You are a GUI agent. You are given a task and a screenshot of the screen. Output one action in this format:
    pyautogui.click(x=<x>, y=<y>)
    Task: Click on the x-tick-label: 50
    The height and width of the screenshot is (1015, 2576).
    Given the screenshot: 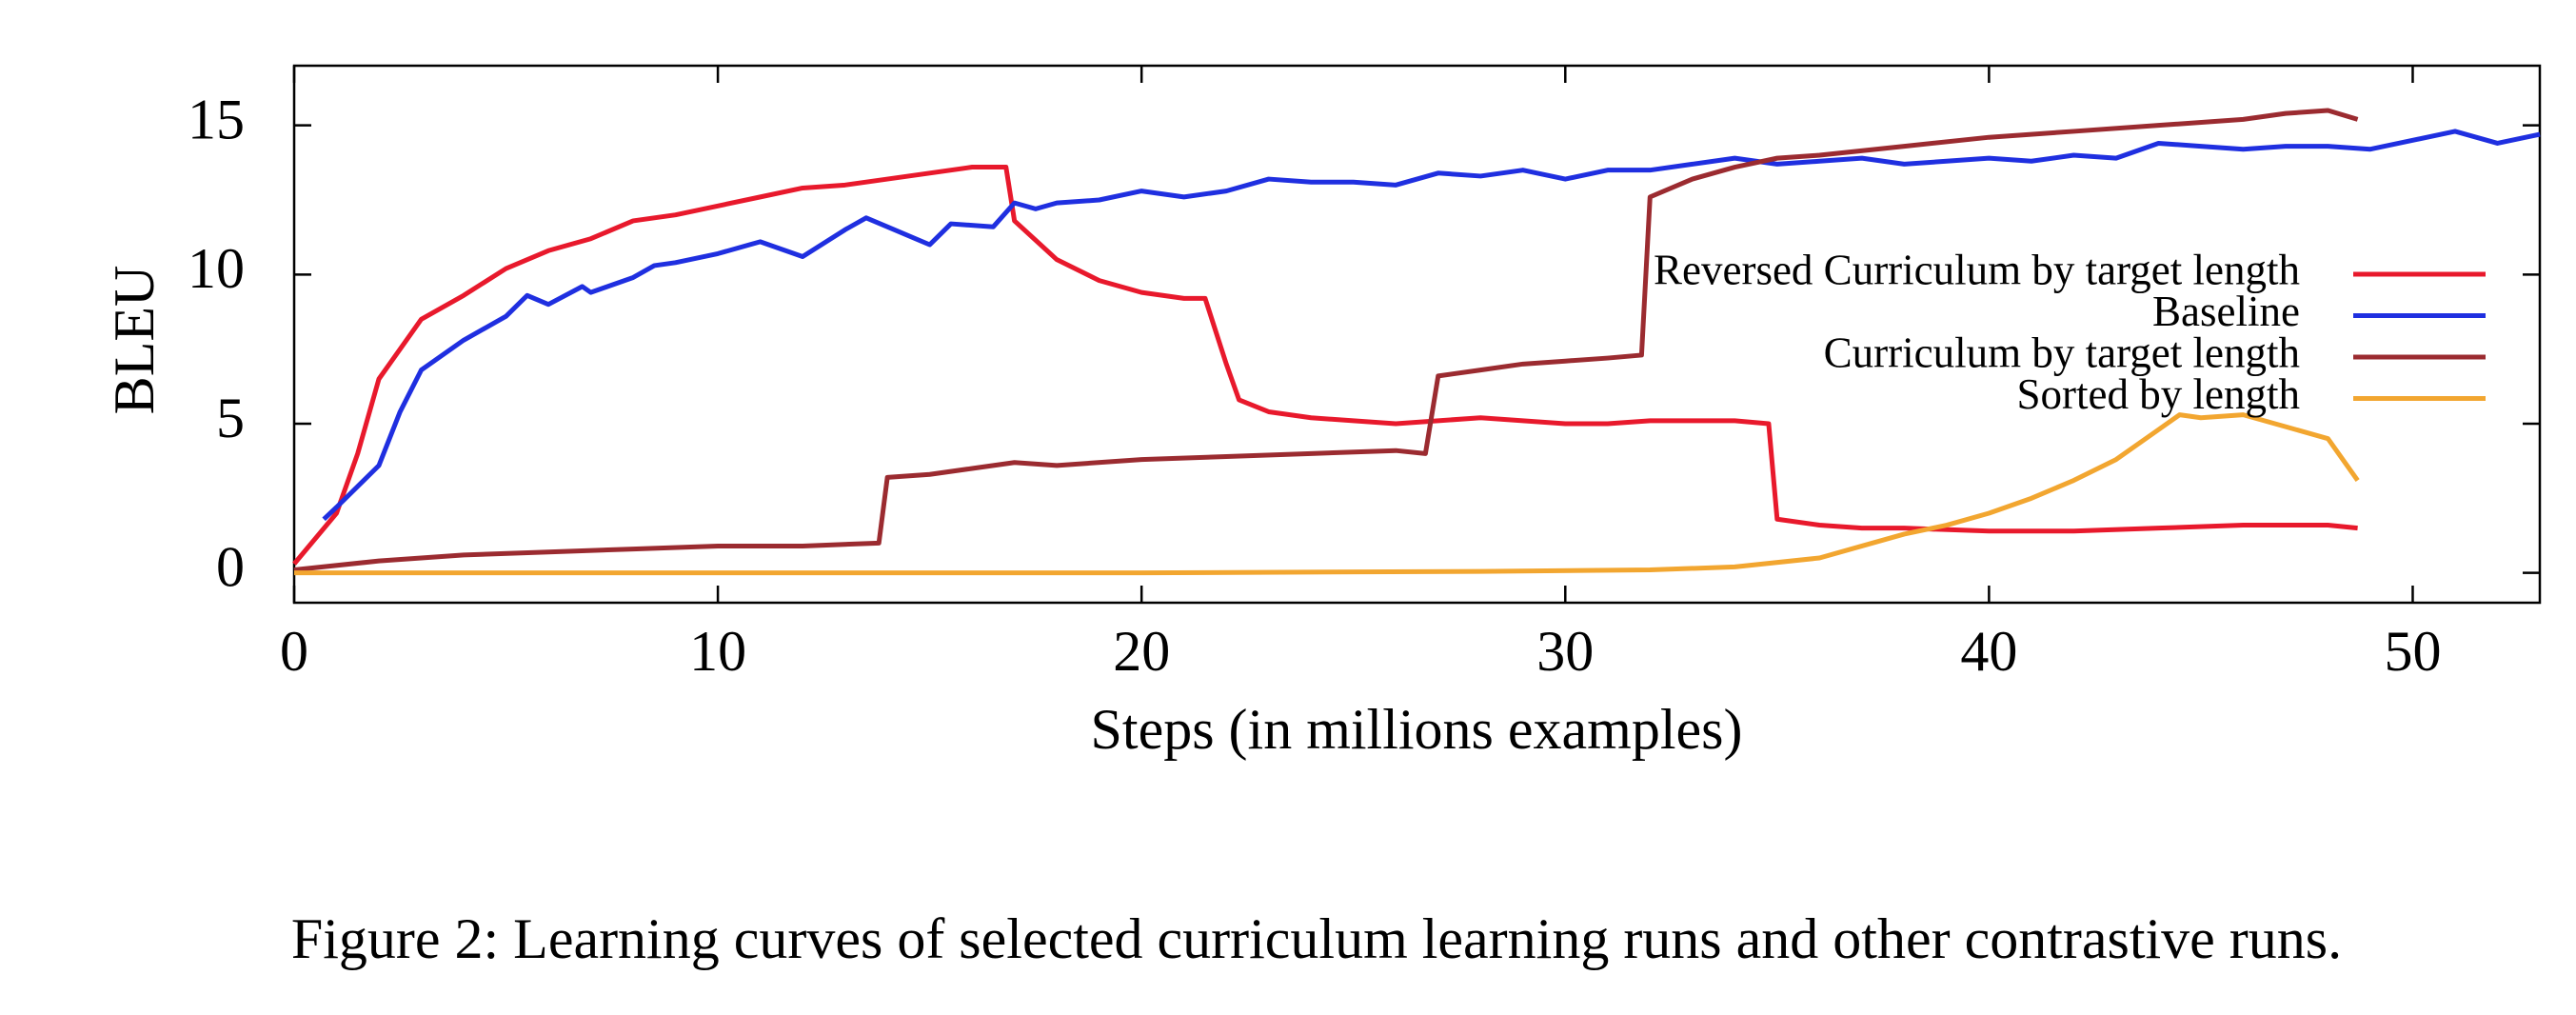 What is the action you would take?
    pyautogui.click(x=2412, y=651)
    